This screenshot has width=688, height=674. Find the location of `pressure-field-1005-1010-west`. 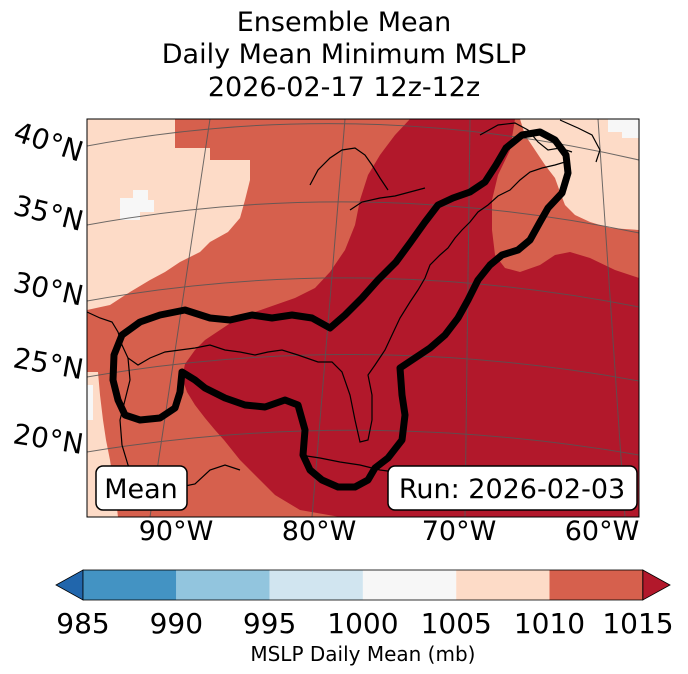

pressure-field-1005-1010-west is located at coordinates (168, 214).